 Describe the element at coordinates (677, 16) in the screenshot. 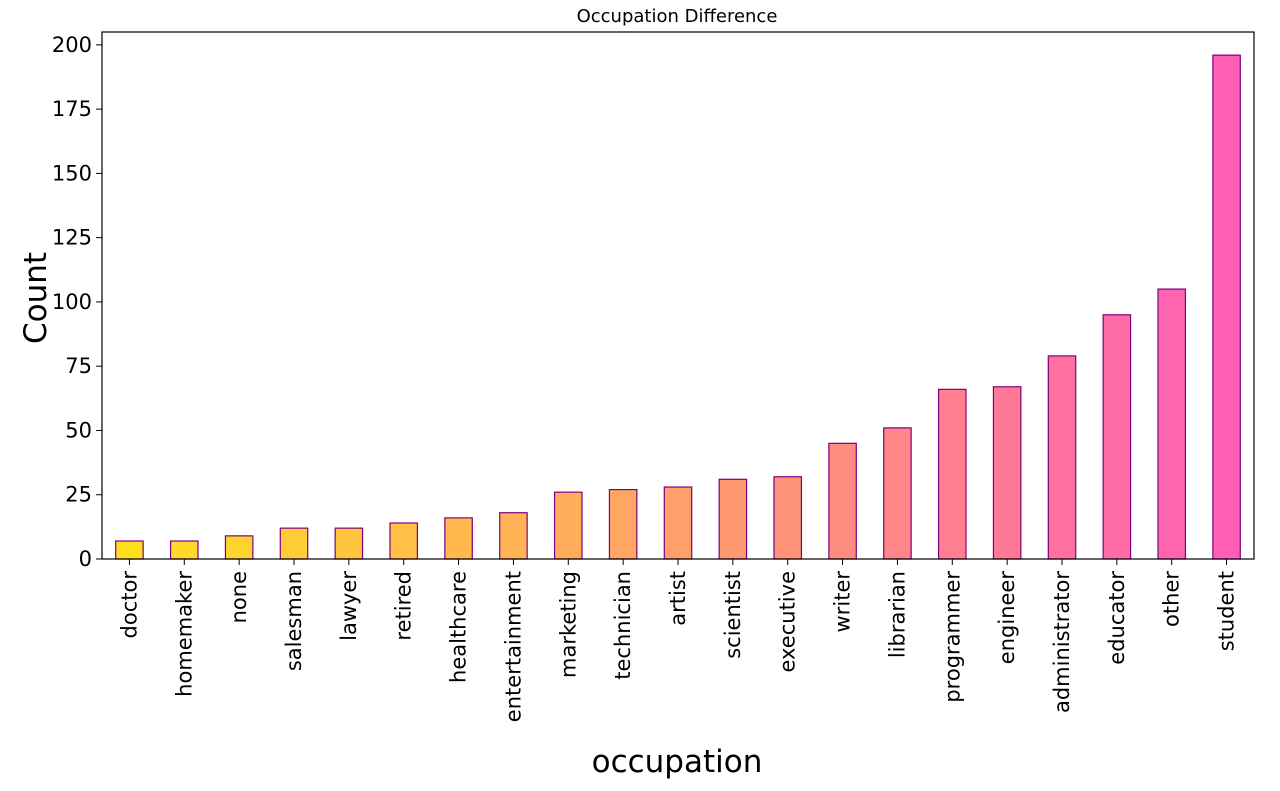

I see `chart-title: Occupation Difference` at that location.